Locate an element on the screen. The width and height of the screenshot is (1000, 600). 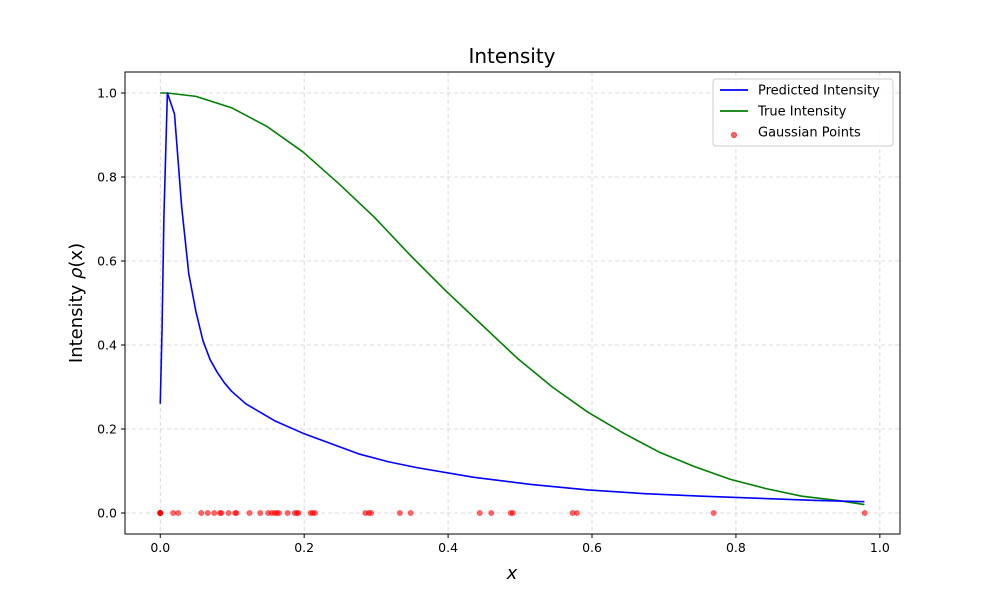
x-tick-label: 0.6 is located at coordinates (592, 547).